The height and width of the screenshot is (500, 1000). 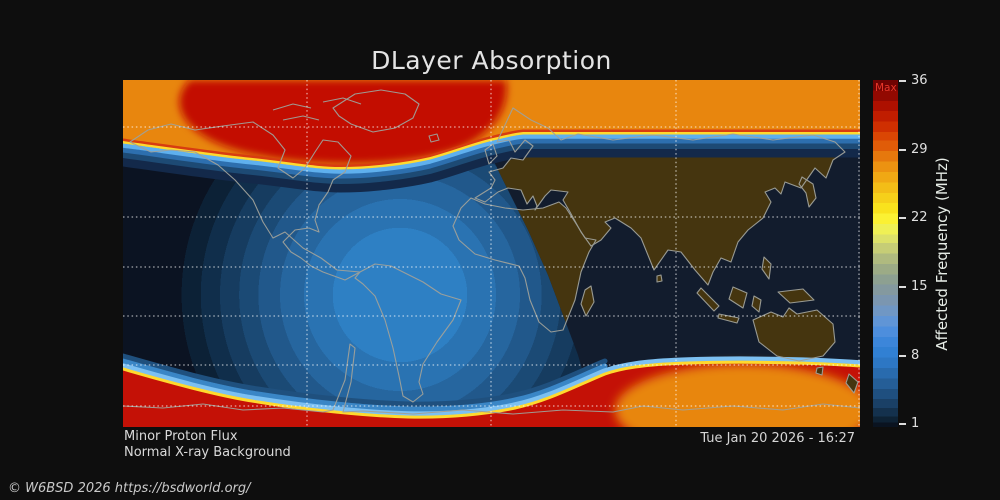 What do you see at coordinates (942, 253) in the screenshot?
I see `colorbar-axis-label: Affected Frequency (MHz)` at bounding box center [942, 253].